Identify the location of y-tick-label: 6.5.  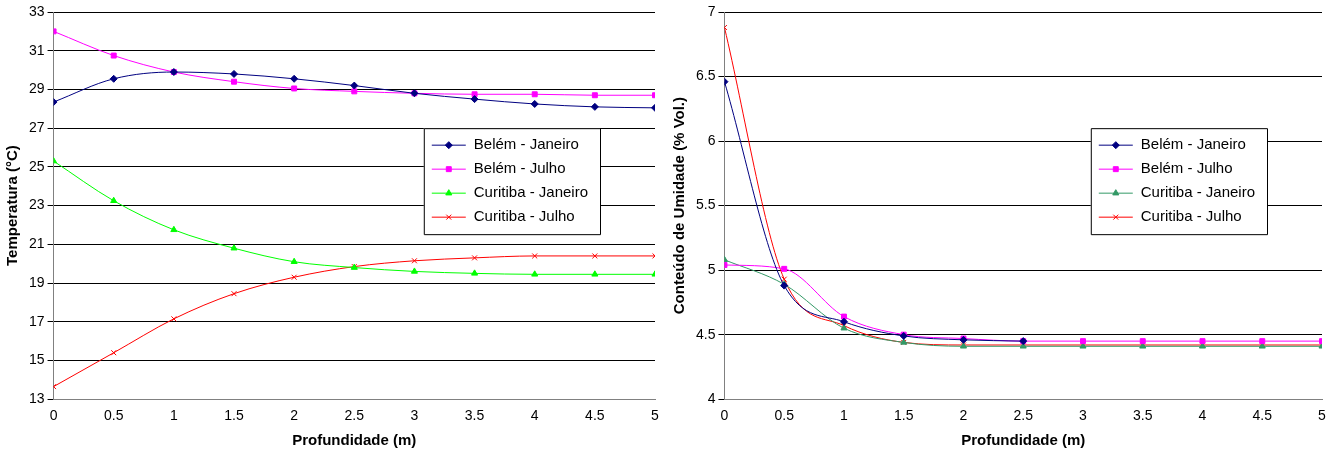
(705, 75).